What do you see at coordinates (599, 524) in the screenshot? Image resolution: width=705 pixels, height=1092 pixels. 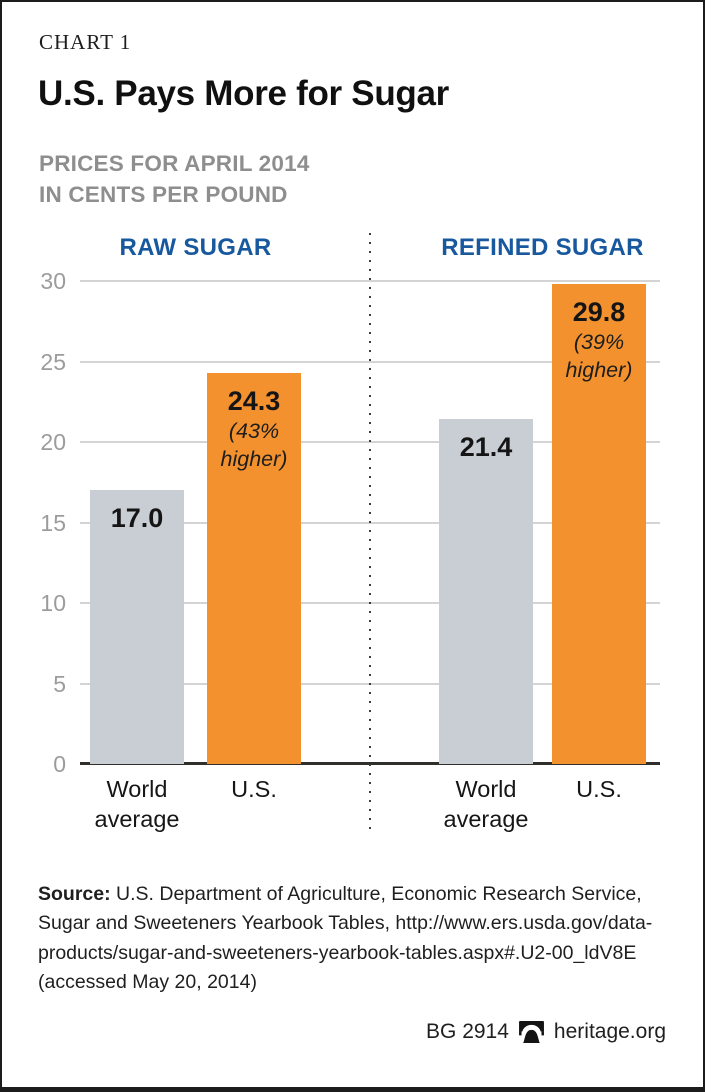 I see `bar: 29.8 (39% higher)` at bounding box center [599, 524].